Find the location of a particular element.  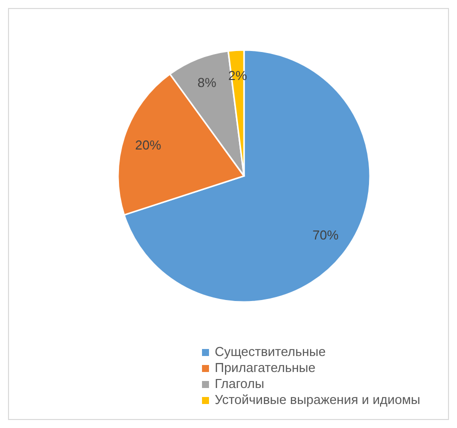

legend-label: Существительные is located at coordinates (270, 352).